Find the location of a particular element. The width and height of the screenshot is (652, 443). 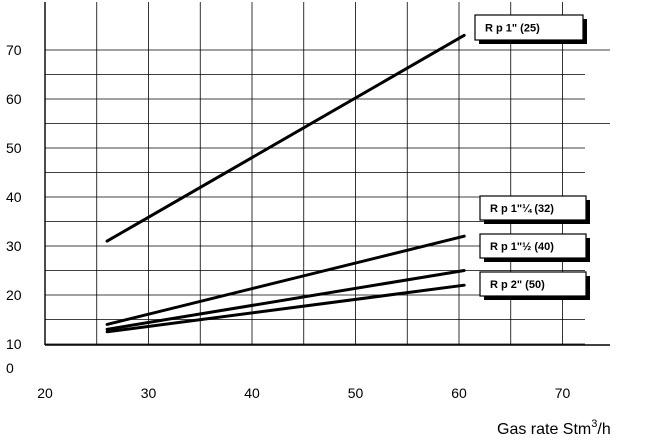

legend-label: R p 1" (25) is located at coordinates (512, 29).